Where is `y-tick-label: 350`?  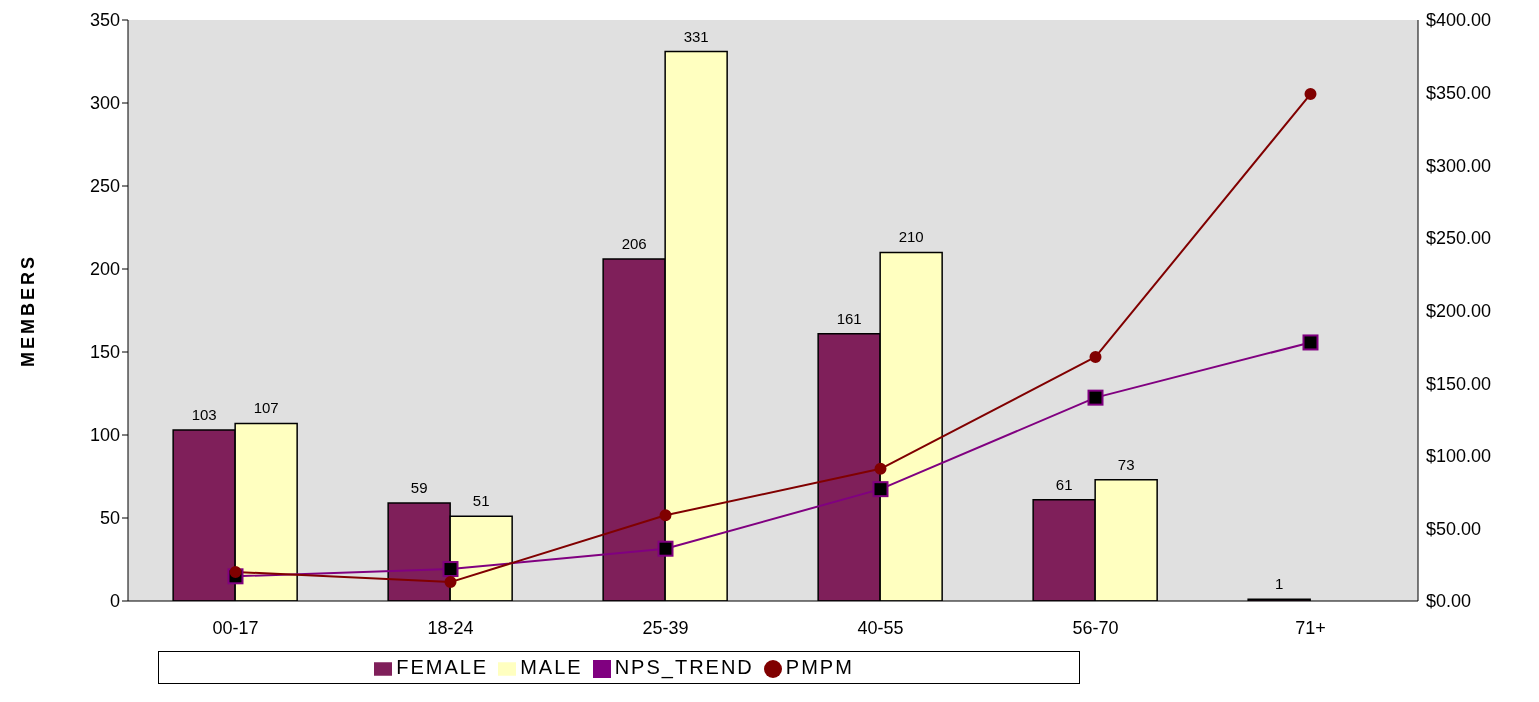 y-tick-label: 350 is located at coordinates (104, 20).